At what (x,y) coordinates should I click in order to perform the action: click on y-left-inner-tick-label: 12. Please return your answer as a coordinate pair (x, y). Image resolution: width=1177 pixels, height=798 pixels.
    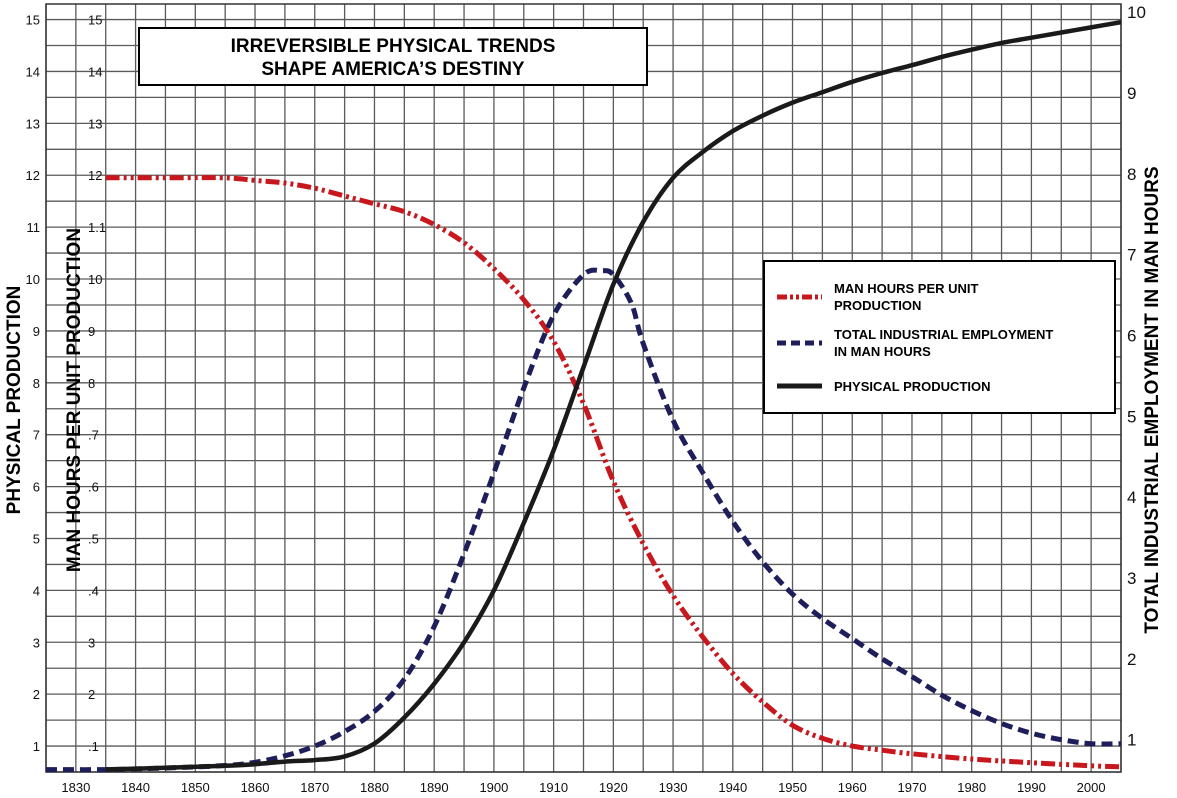
    Looking at the image, I should click on (95, 175).